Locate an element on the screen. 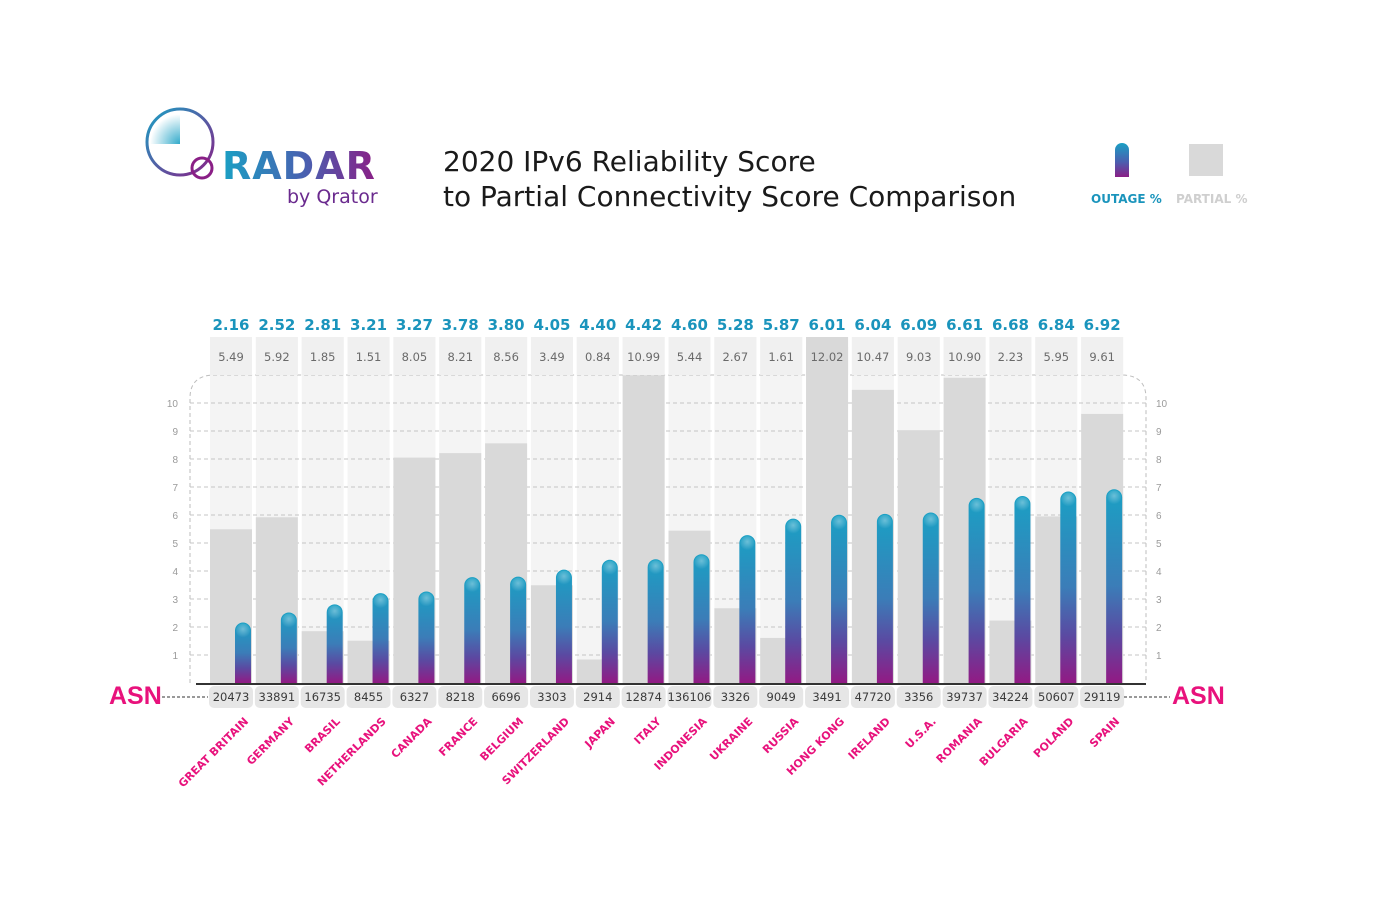  y-tick-label-right: 7 is located at coordinates (1159, 488).